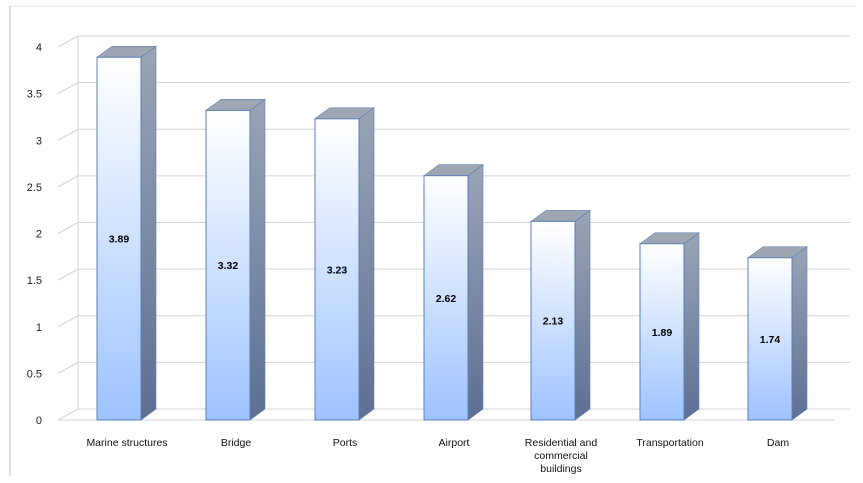 Image resolution: width=863 pixels, height=483 pixels. I want to click on bar-group: 3.23, so click(344, 264).